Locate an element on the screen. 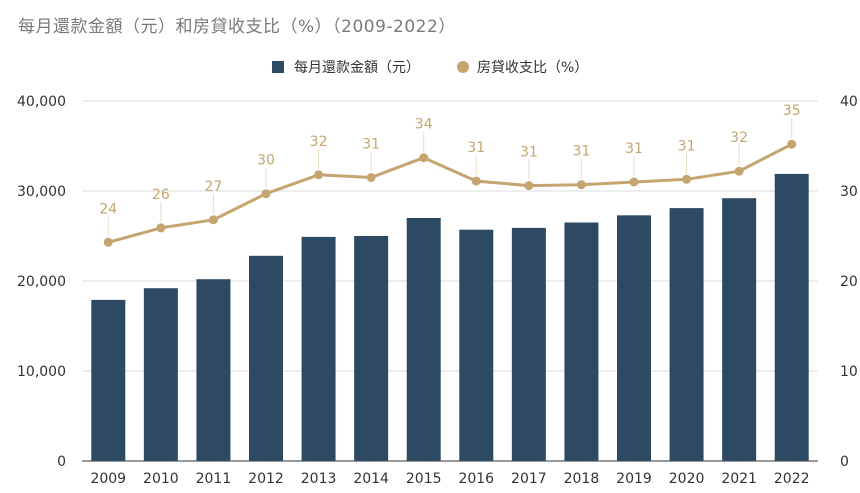 The width and height of the screenshot is (860, 493). y-right-tick-label: 20 is located at coordinates (849, 282).